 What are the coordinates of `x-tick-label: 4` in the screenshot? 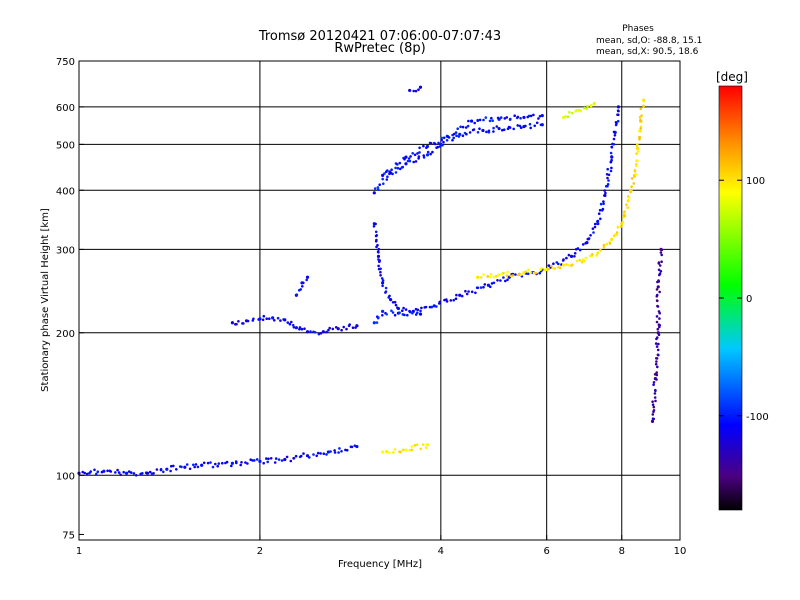 It's located at (441, 551).